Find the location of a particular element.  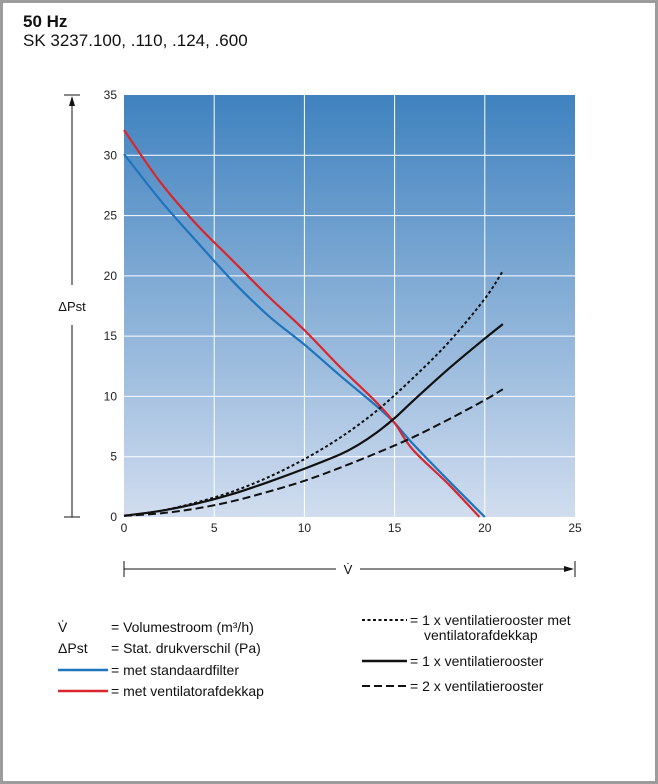

chart-subtitle: SK 3237.100, .110, .124, .600 is located at coordinates (135, 40).